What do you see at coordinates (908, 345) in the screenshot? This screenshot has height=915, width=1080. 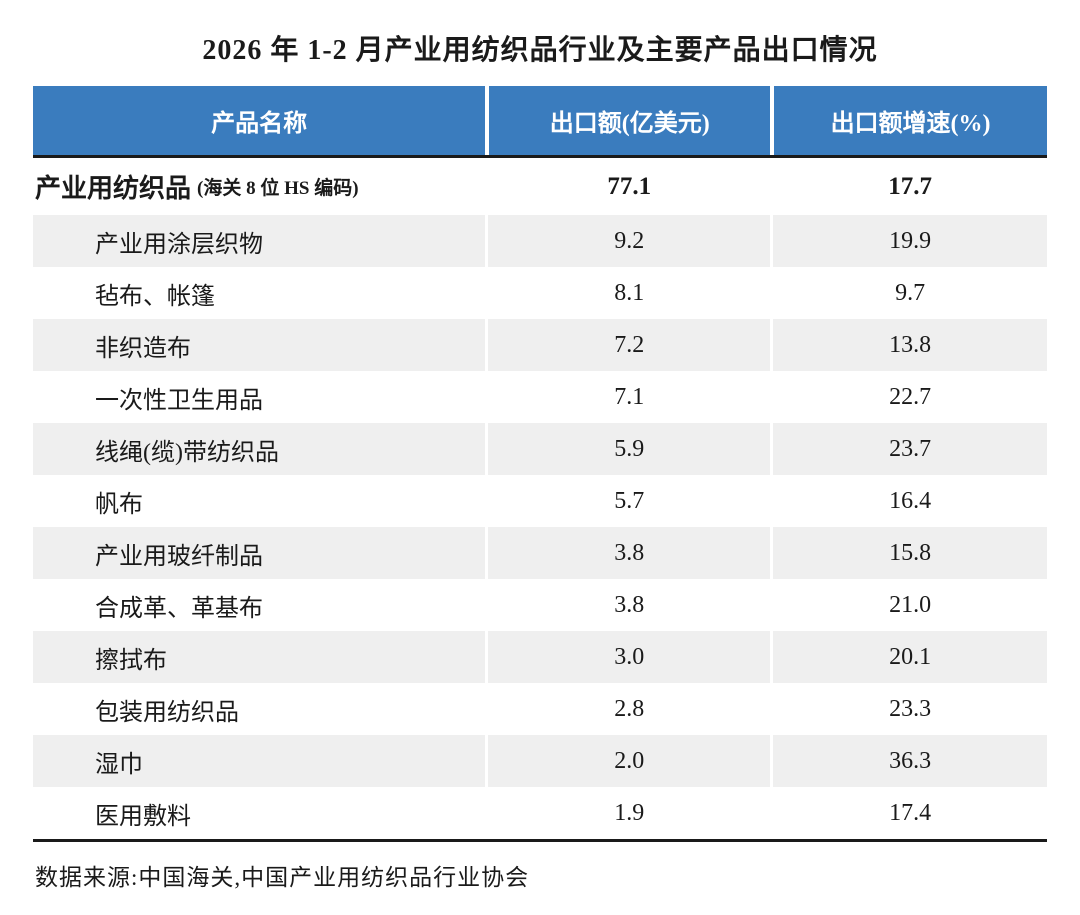 I see `growth-cell: 13.8` at bounding box center [908, 345].